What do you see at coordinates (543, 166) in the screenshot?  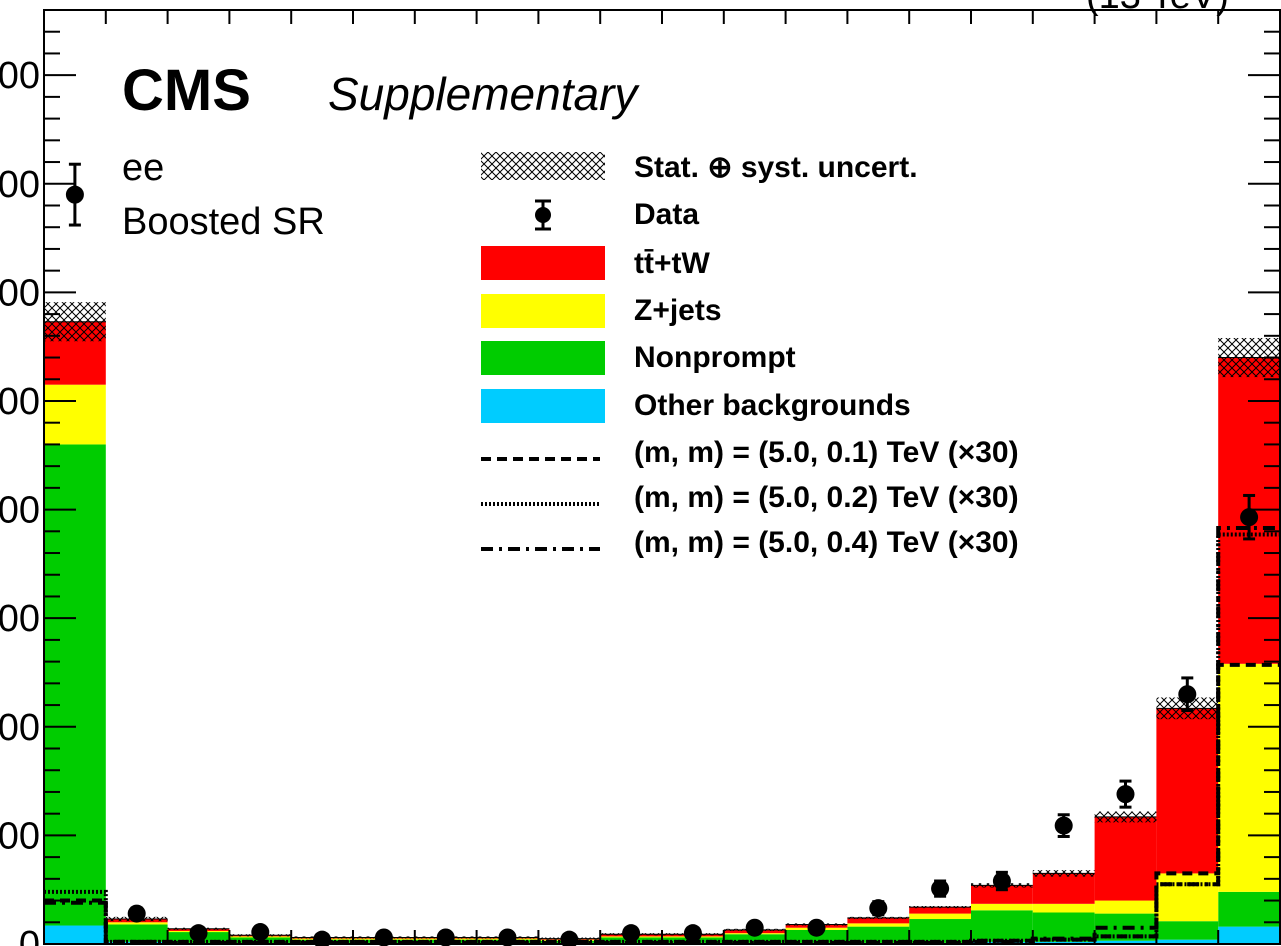 I see `legend-uncertainty-swatch` at bounding box center [543, 166].